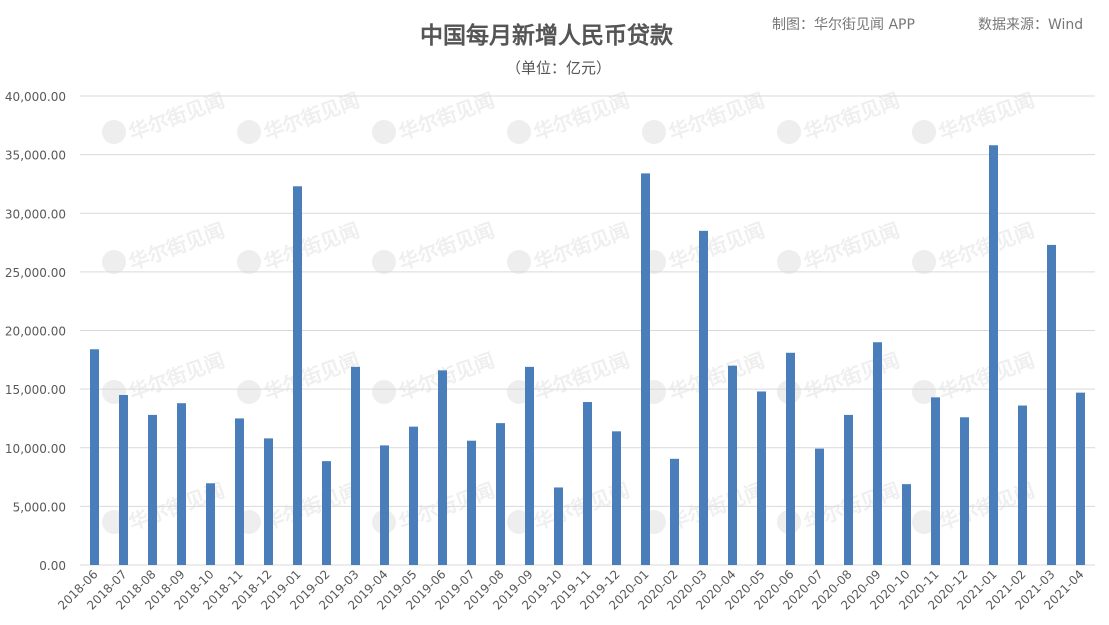  I want to click on y-tick-label: 25,000.00, so click(35, 273).